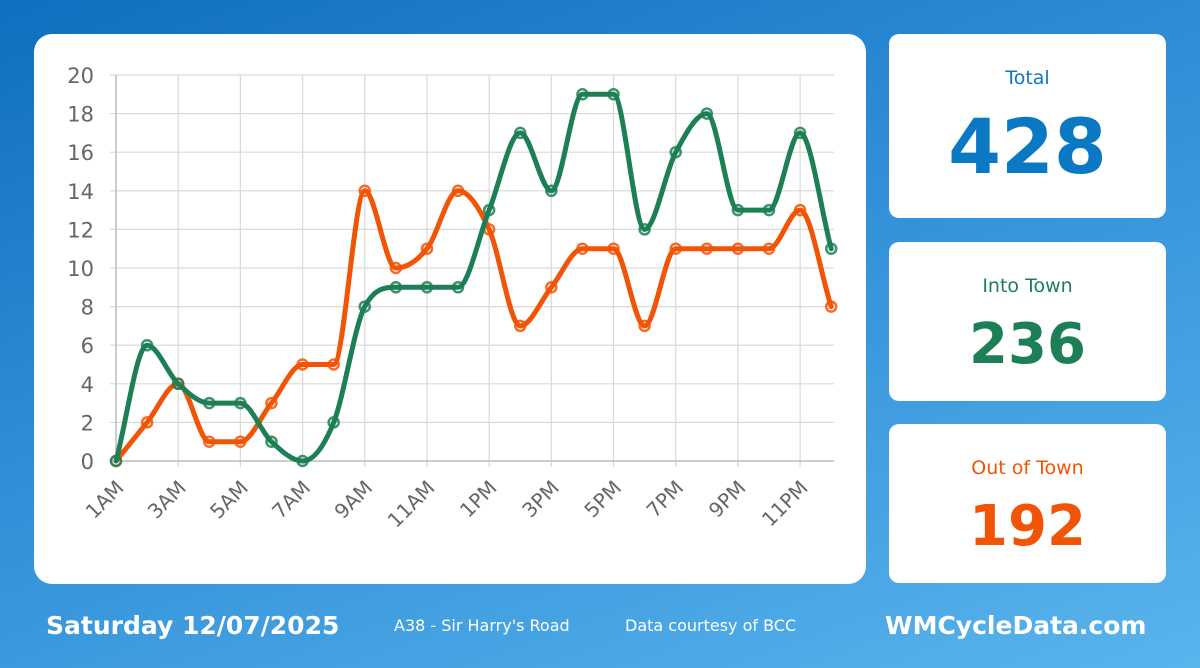 Image resolution: width=1200 pixels, height=668 pixels. I want to click on y-tick-label: 18, so click(80, 115).